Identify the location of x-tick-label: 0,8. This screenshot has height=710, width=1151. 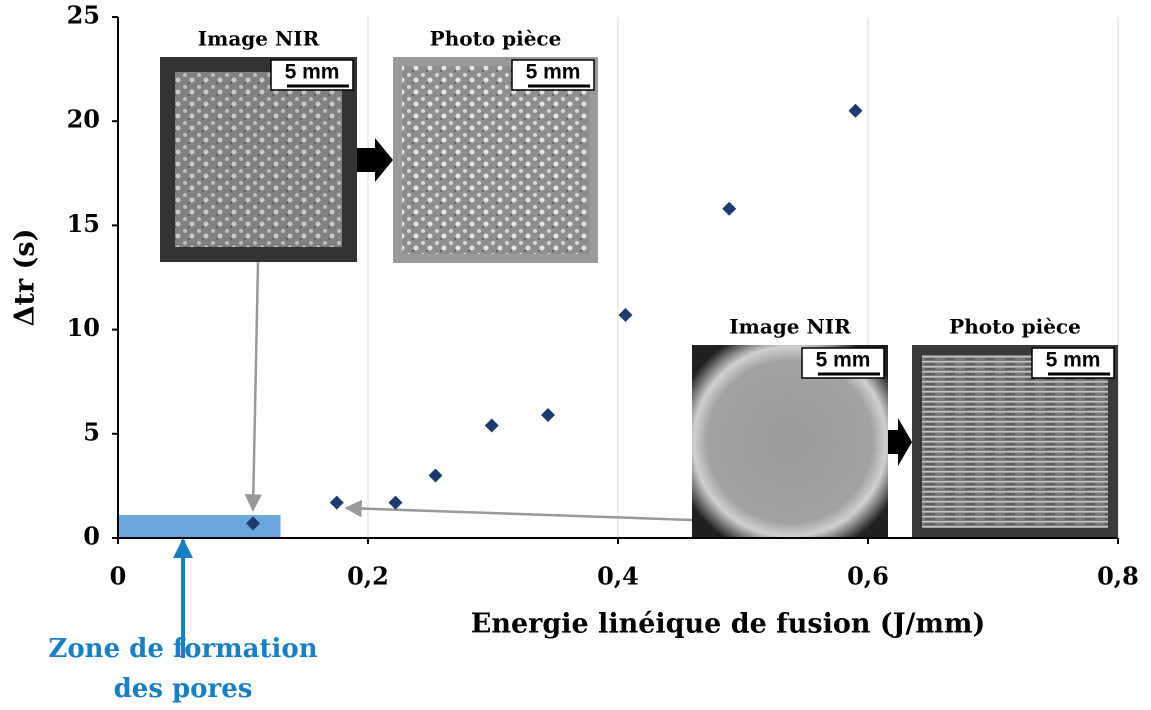
(1118, 576).